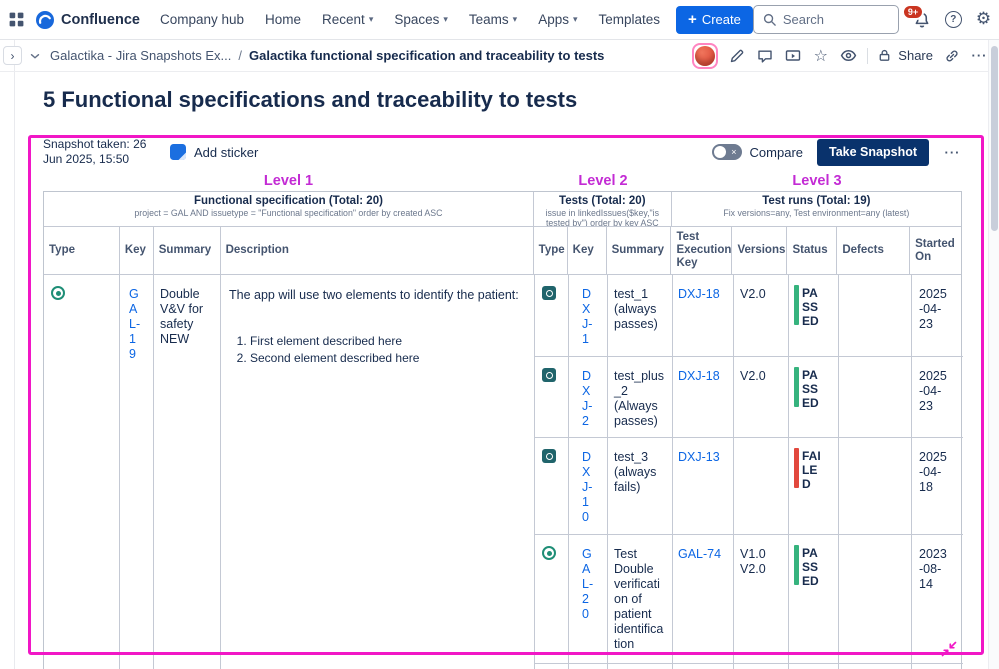 Image resolution: width=999 pixels, height=669 pixels. I want to click on present-icon, so click(792, 55).